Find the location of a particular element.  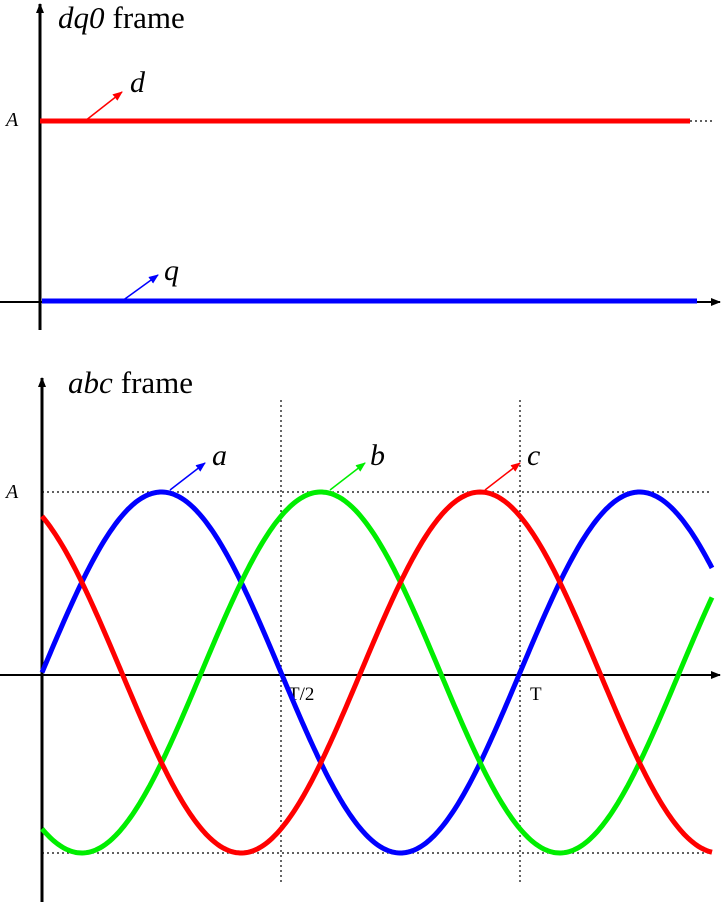

bottom-title: abc frame is located at coordinates (130, 382).